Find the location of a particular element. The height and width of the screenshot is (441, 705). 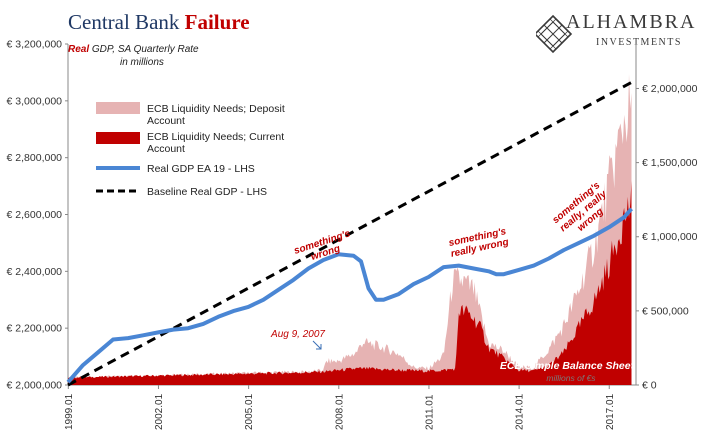

y-left-tick-label: € 3,200,000 is located at coordinates (35, 45).